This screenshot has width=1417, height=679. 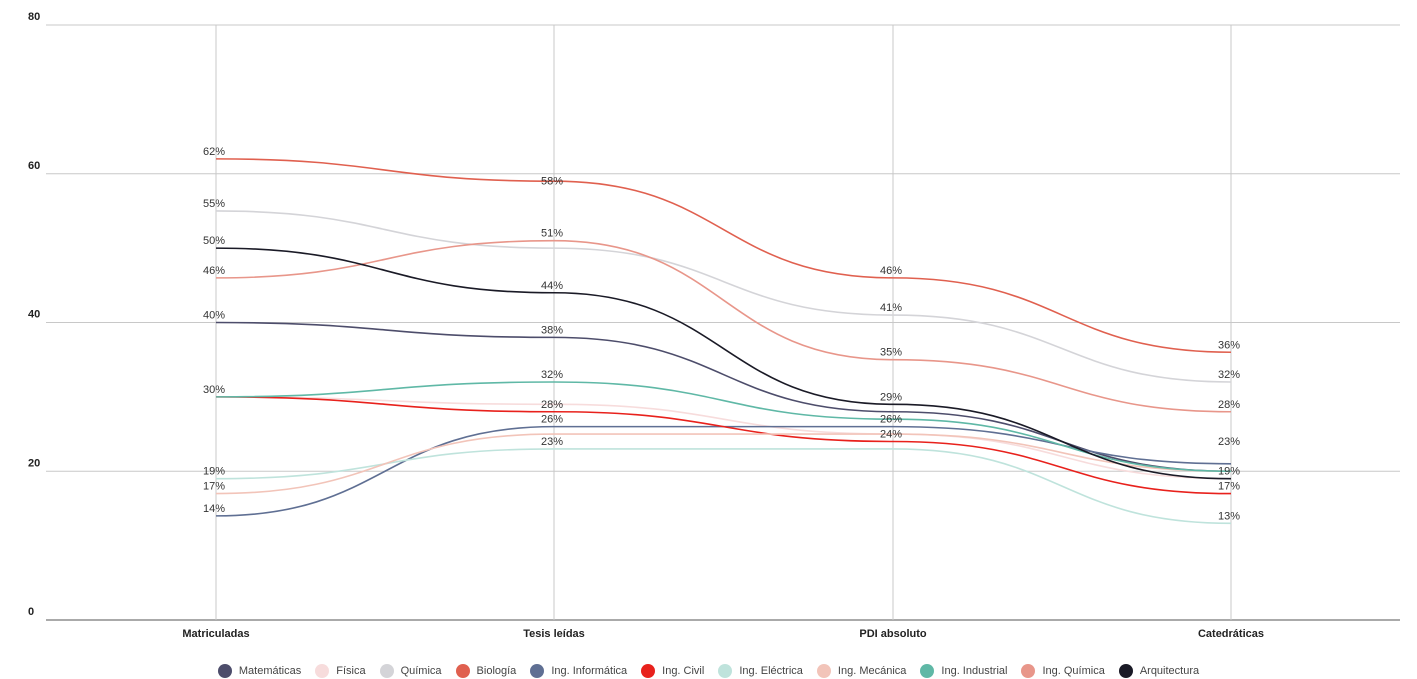 I want to click on legend-item: Ing. Informática, so click(x=578, y=671).